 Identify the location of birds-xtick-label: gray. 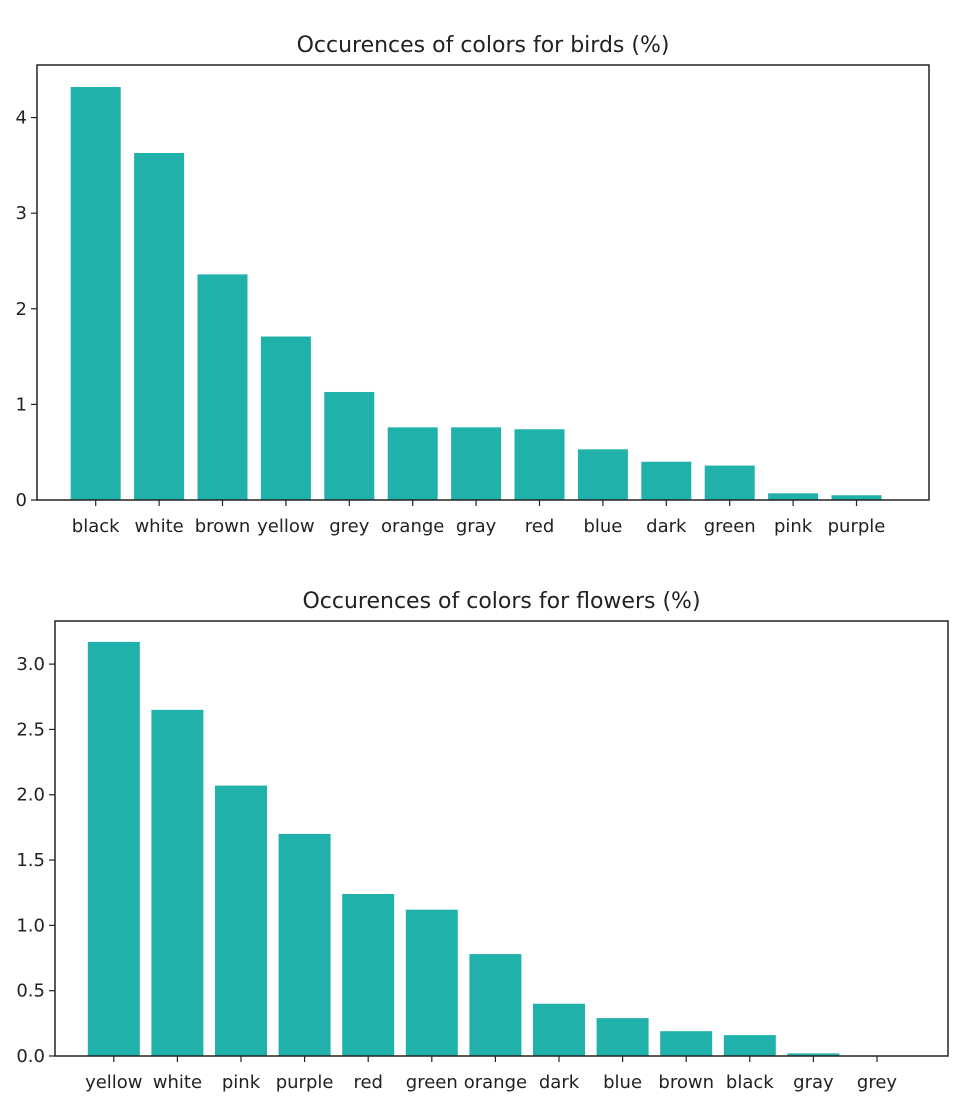
(476, 526).